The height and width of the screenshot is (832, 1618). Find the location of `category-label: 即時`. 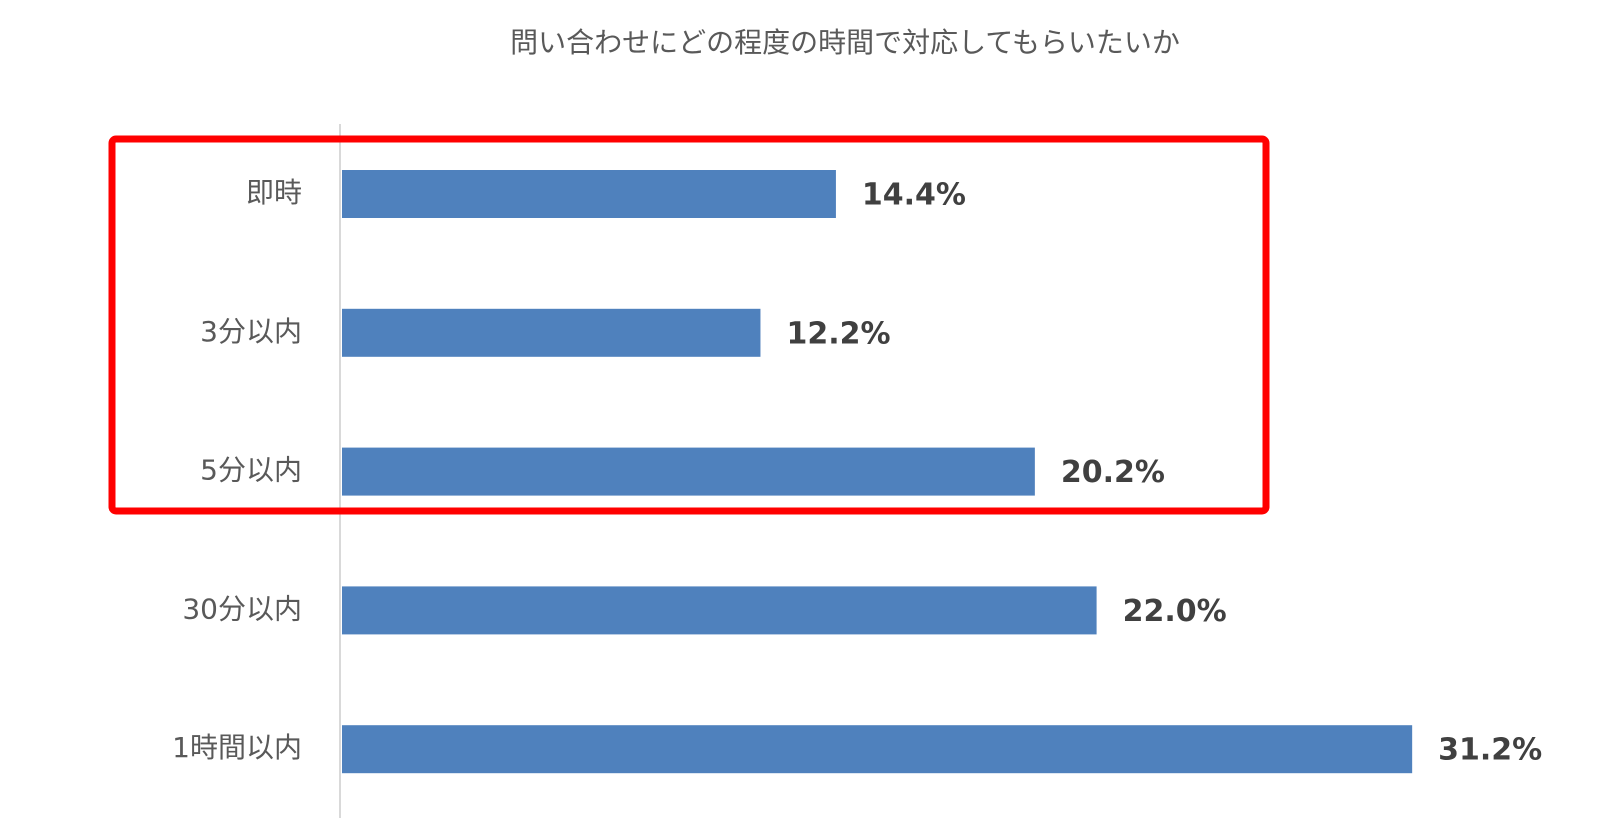

category-label: 即時 is located at coordinates (274, 192).